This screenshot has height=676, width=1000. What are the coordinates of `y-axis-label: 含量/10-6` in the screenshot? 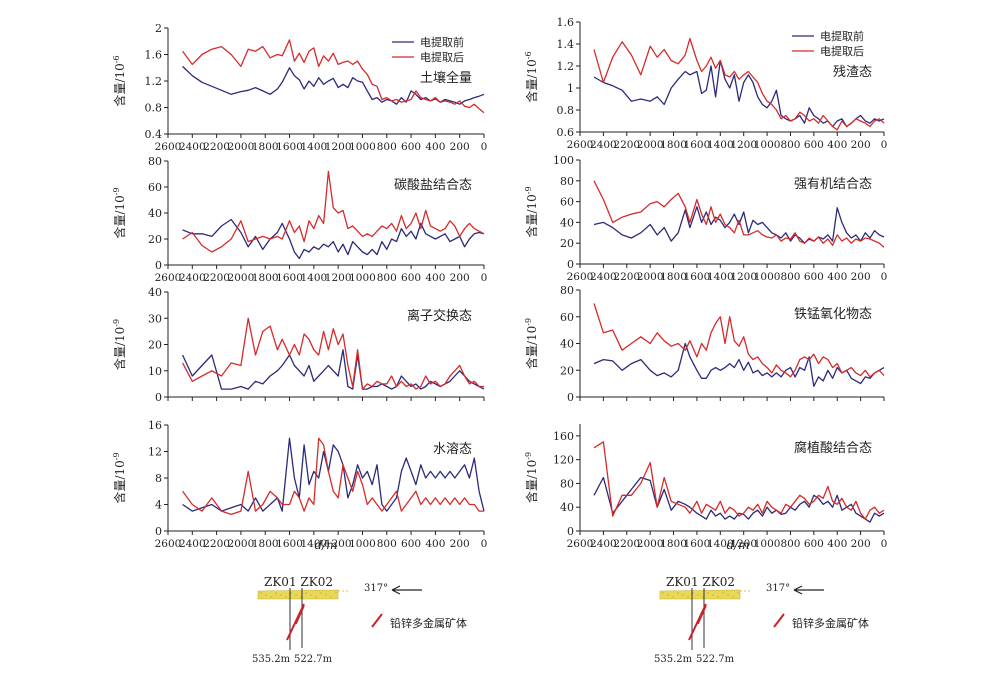 It's located at (531, 76).